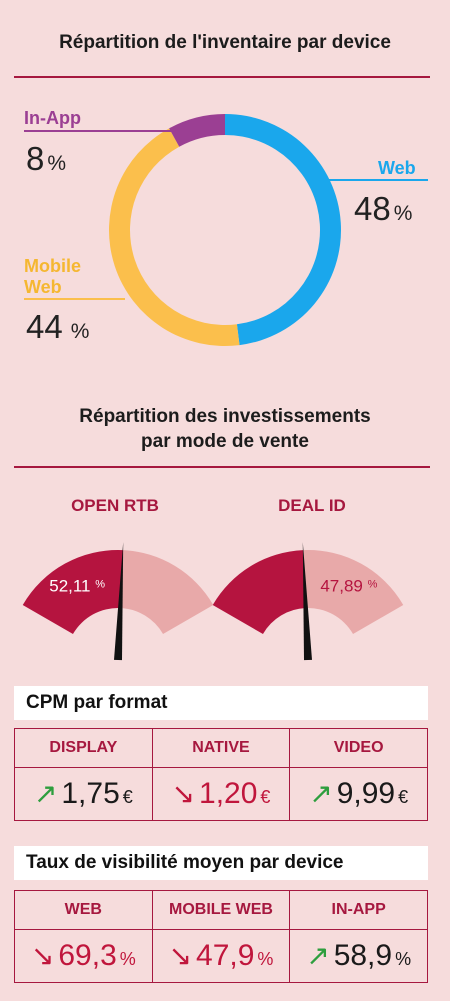  I want to click on gauge-remainder-deal-id, so click(353, 592).